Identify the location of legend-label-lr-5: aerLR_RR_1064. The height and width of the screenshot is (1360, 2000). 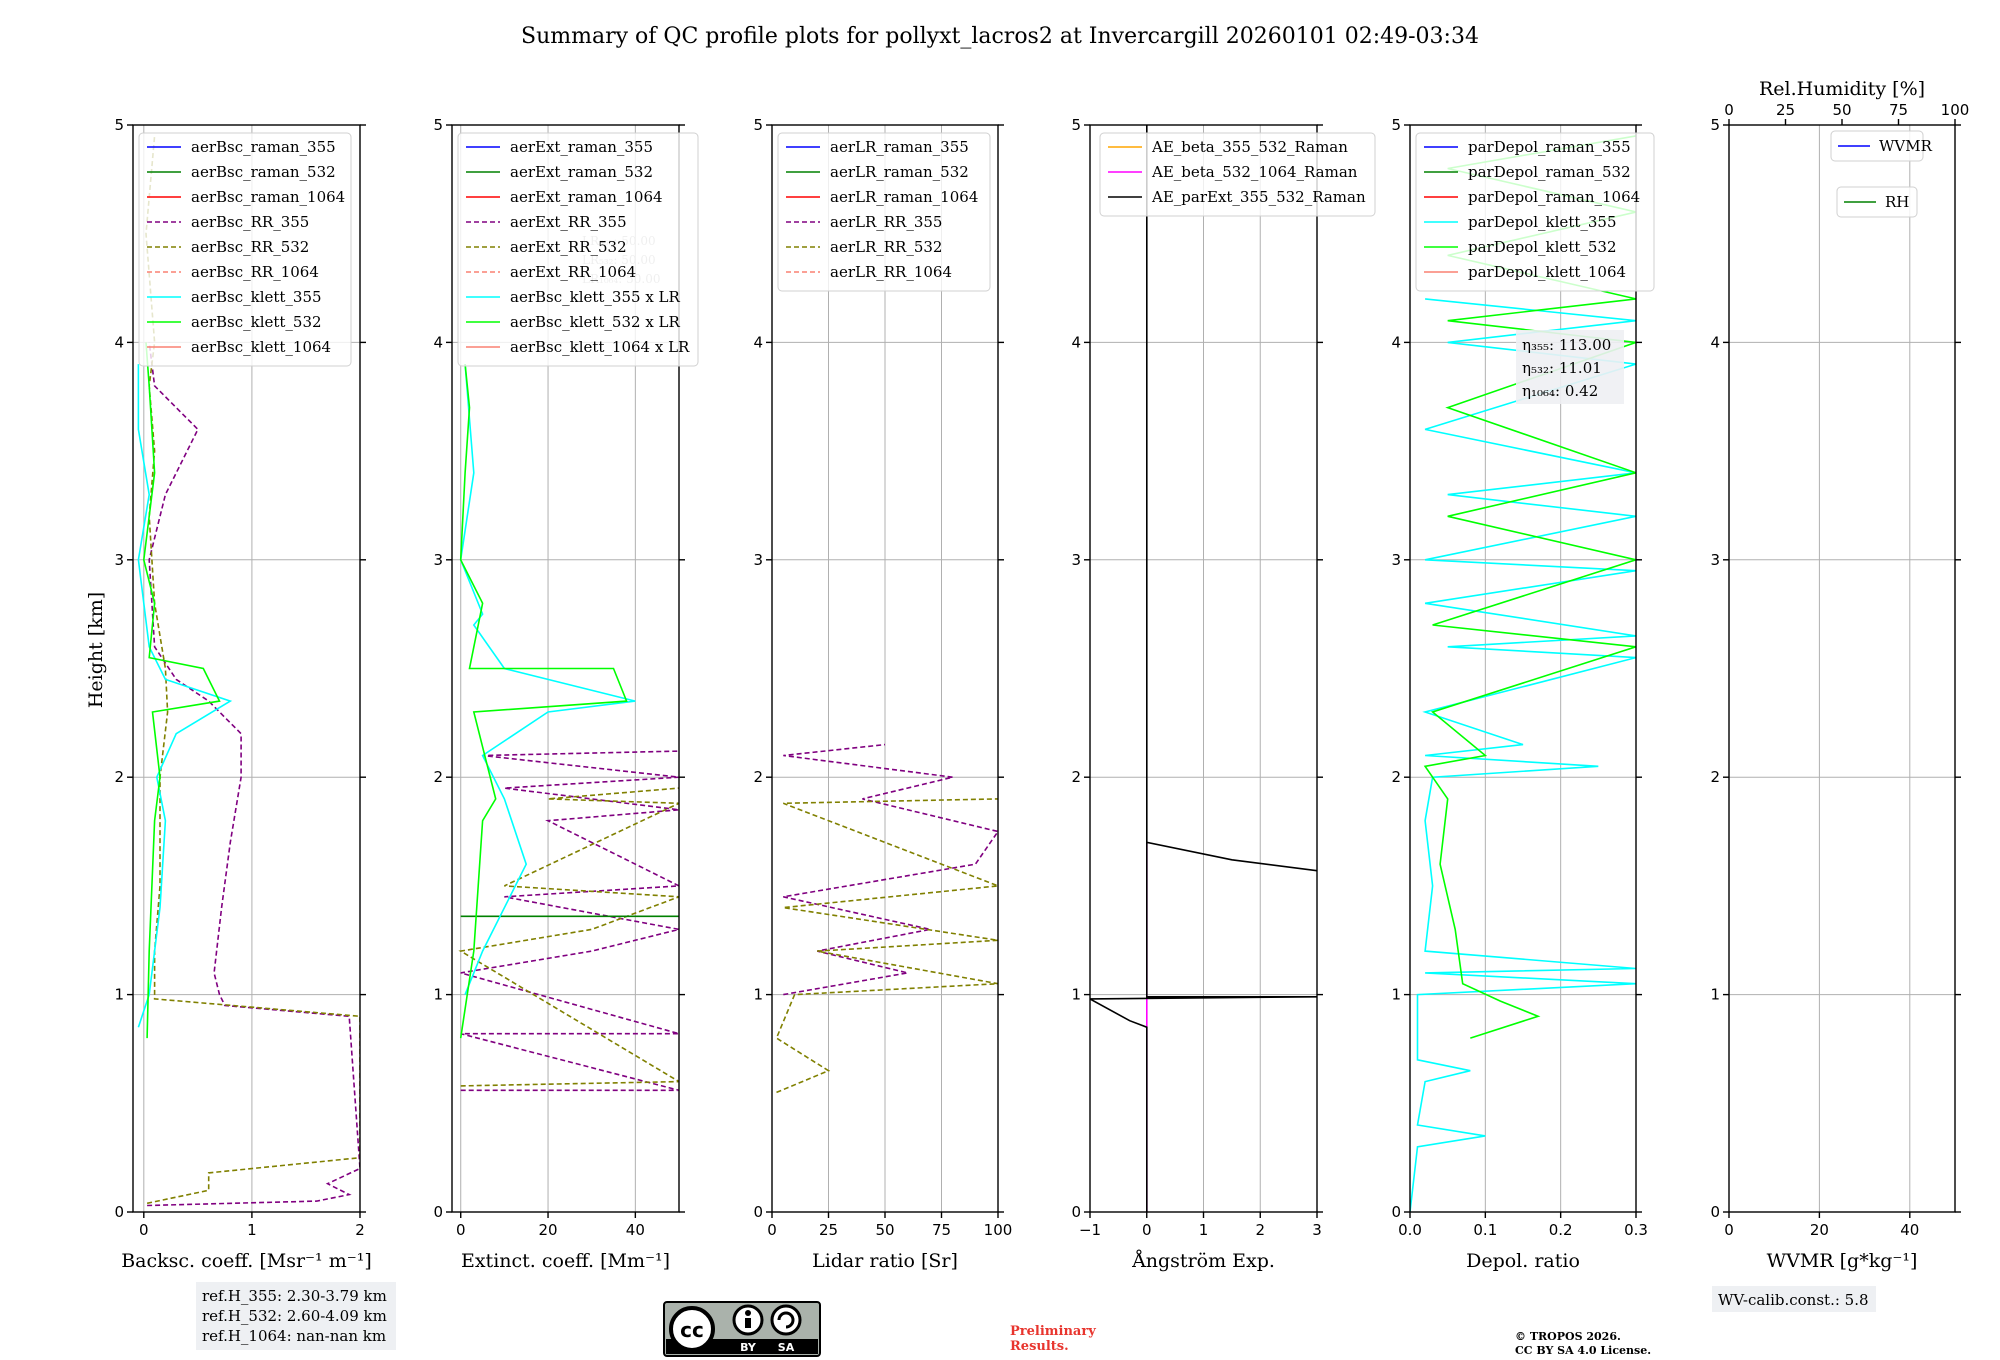
(891, 272).